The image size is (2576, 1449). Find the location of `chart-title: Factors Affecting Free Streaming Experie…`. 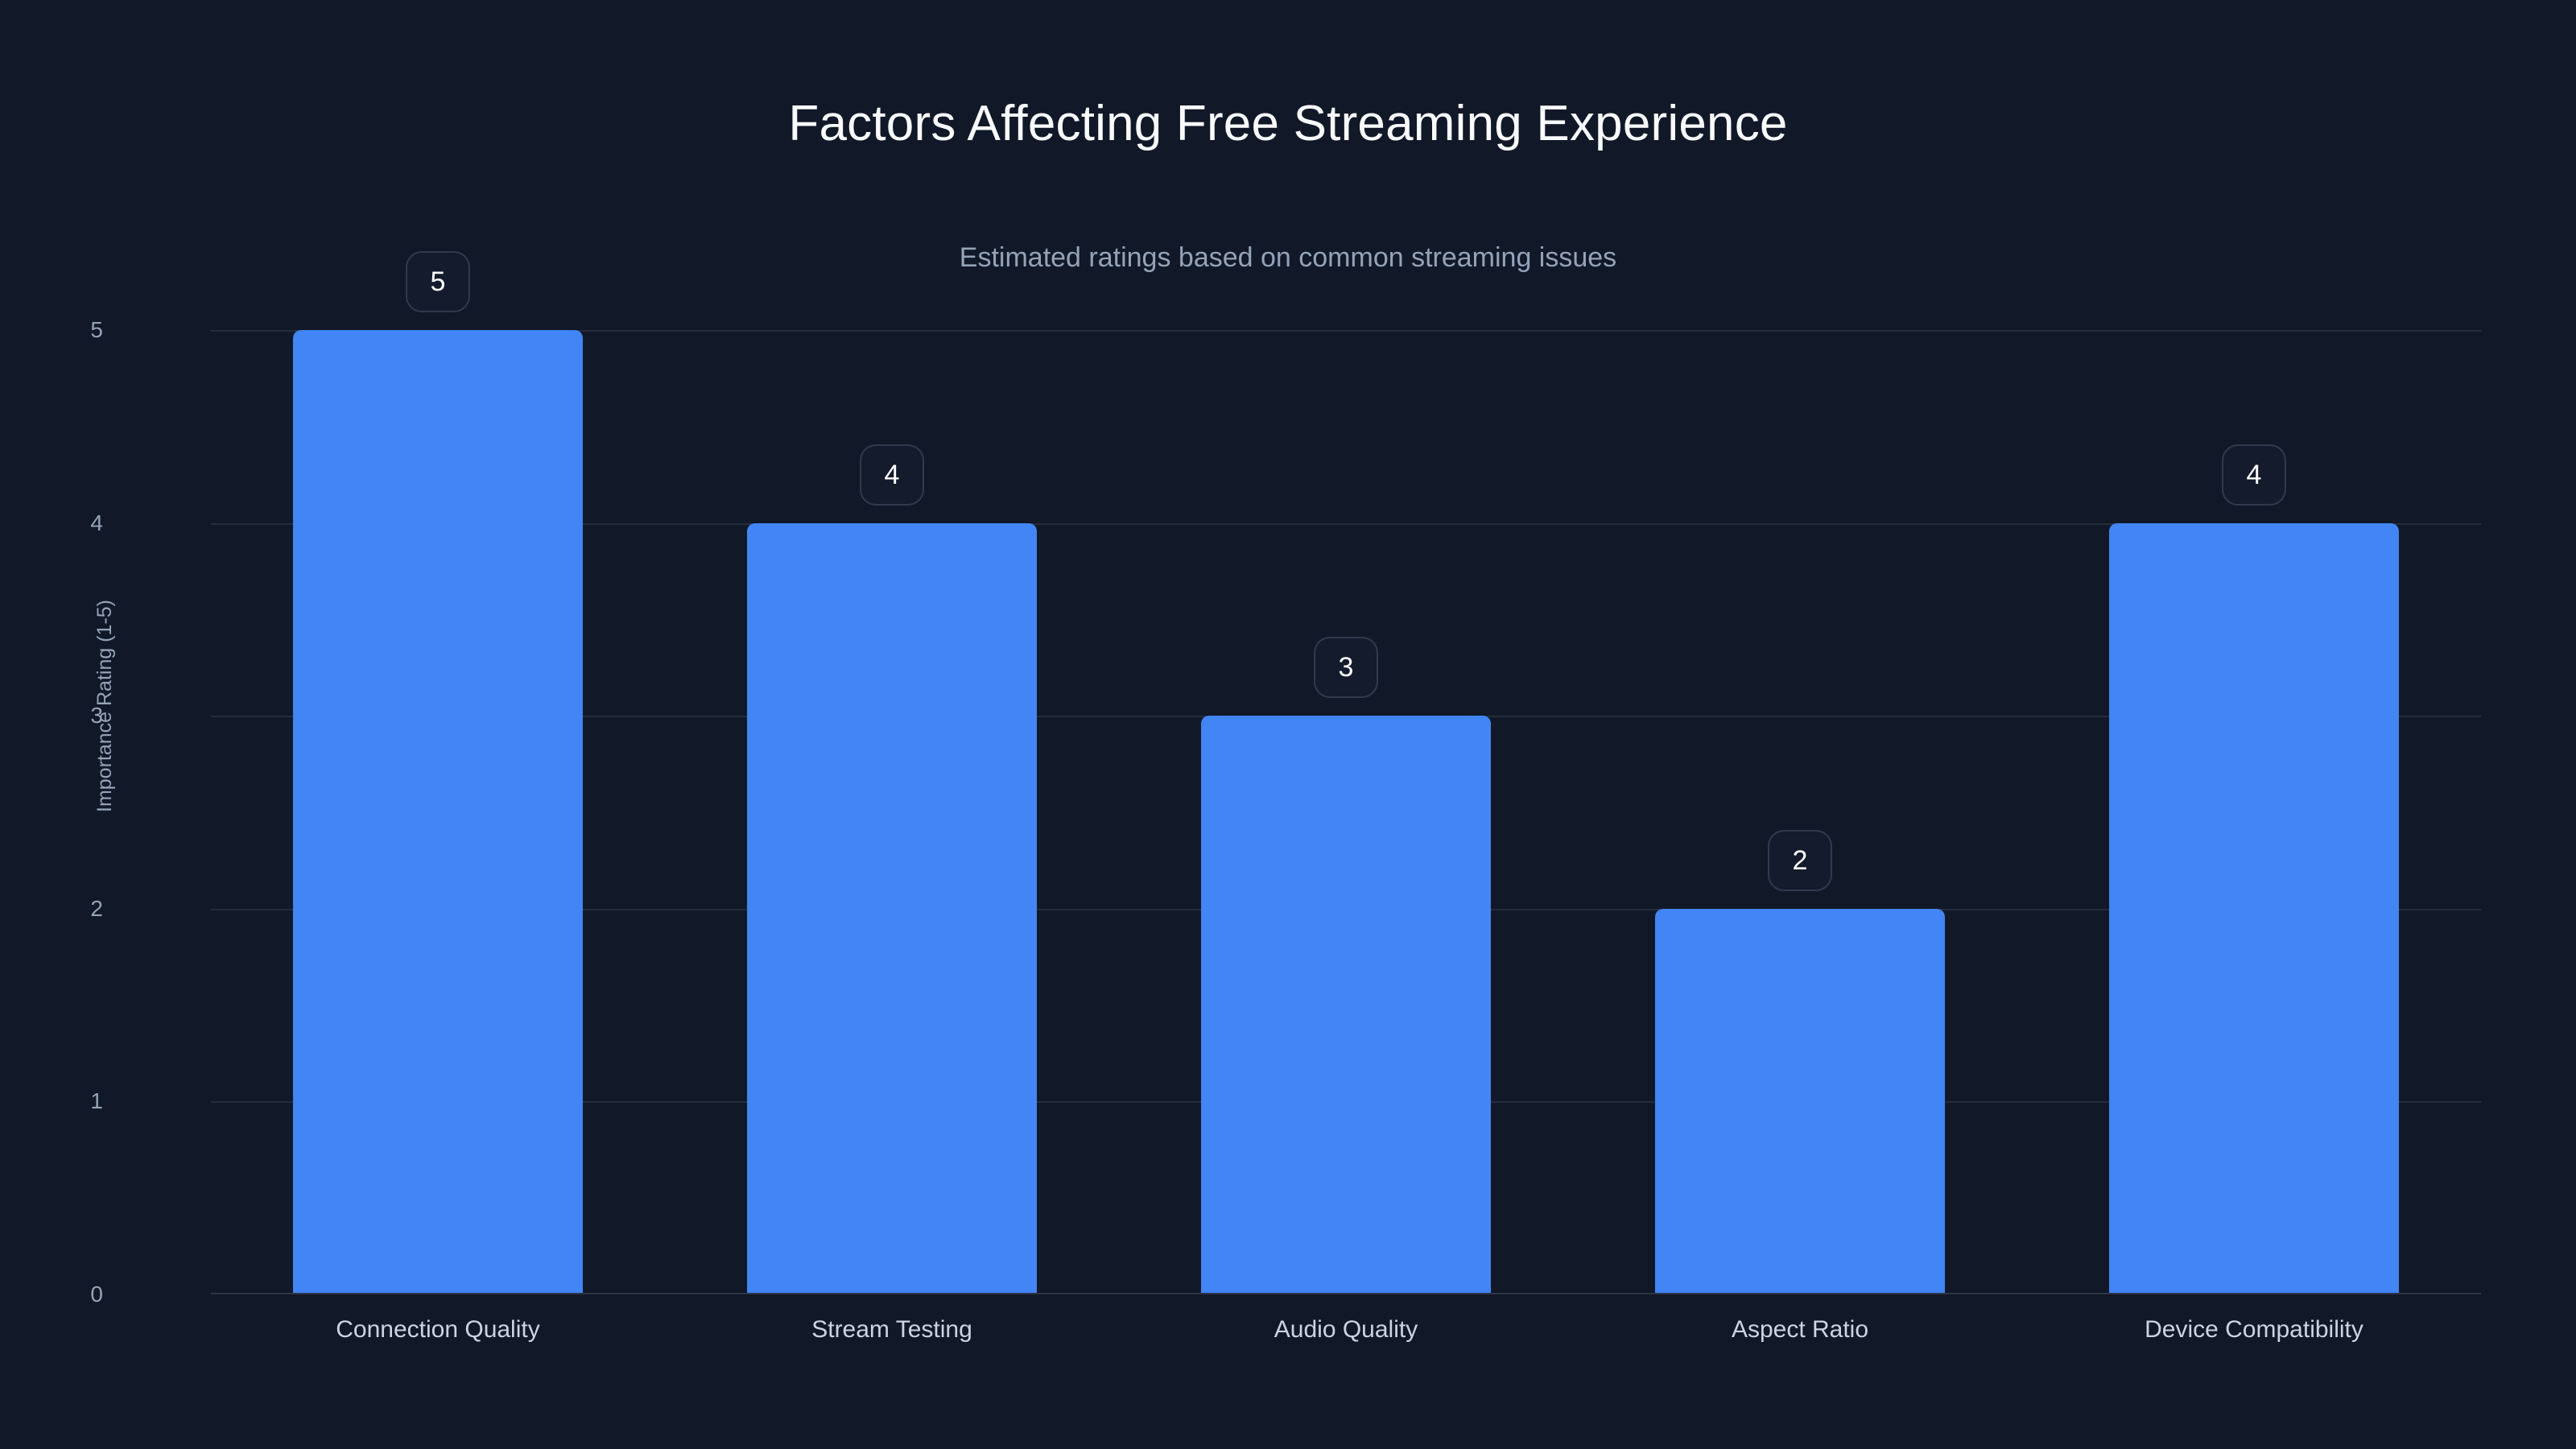

chart-title: Factors Affecting Free Streaming Experie… is located at coordinates (1288, 123).